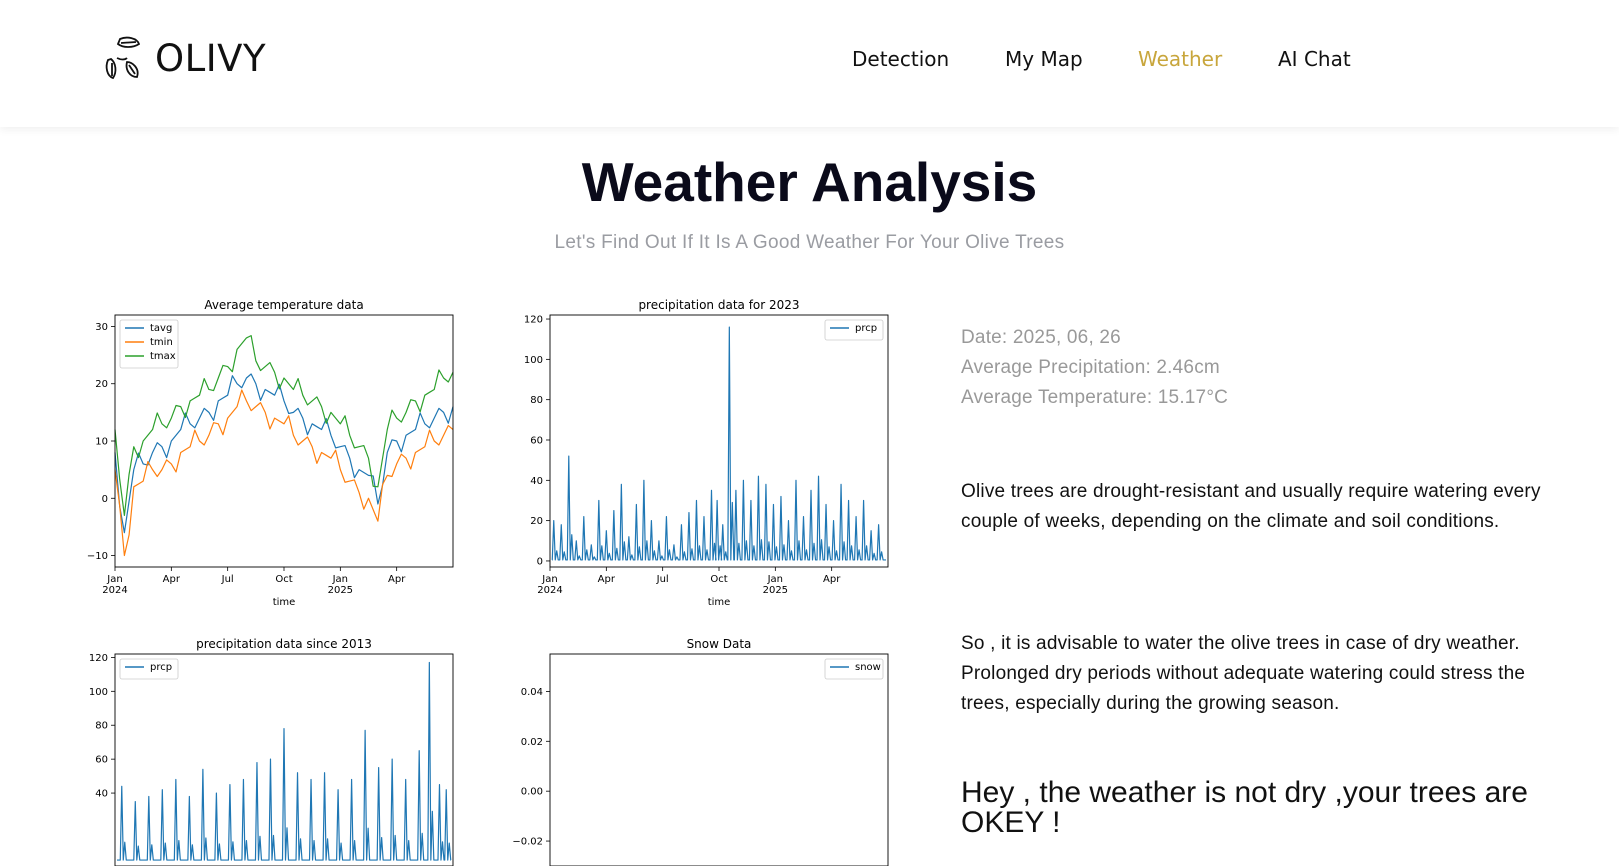  I want to click on y-tick-label: 0.02, so click(532, 742).